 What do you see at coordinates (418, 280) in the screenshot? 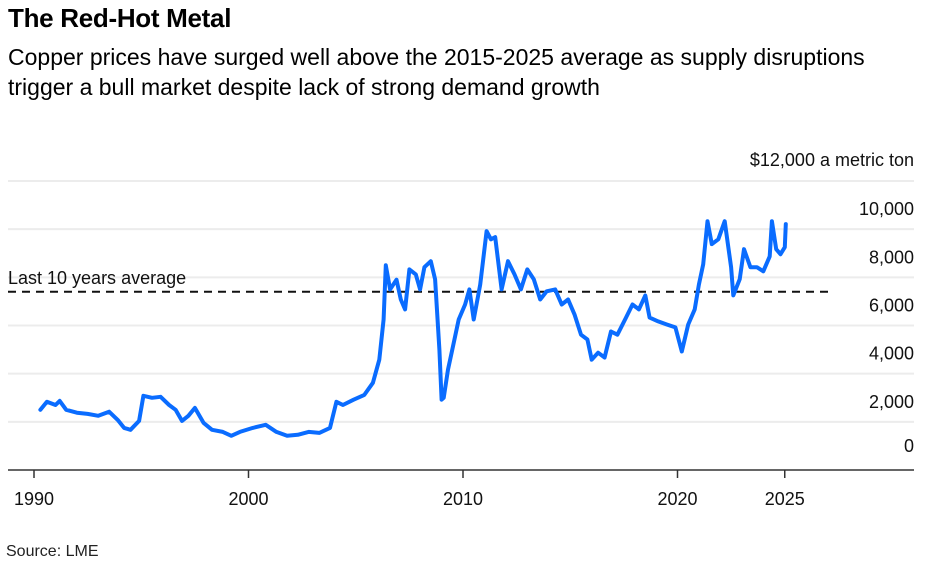
I see `average-annotation: Last 10 years average` at bounding box center [418, 280].